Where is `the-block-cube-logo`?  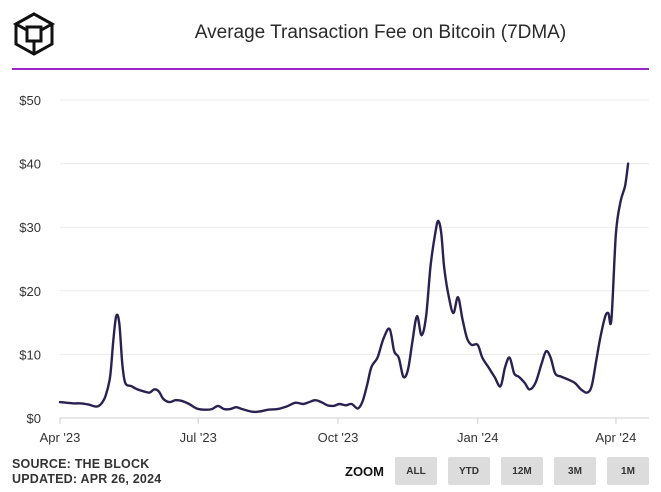
the-block-cube-logo is located at coordinates (34, 34).